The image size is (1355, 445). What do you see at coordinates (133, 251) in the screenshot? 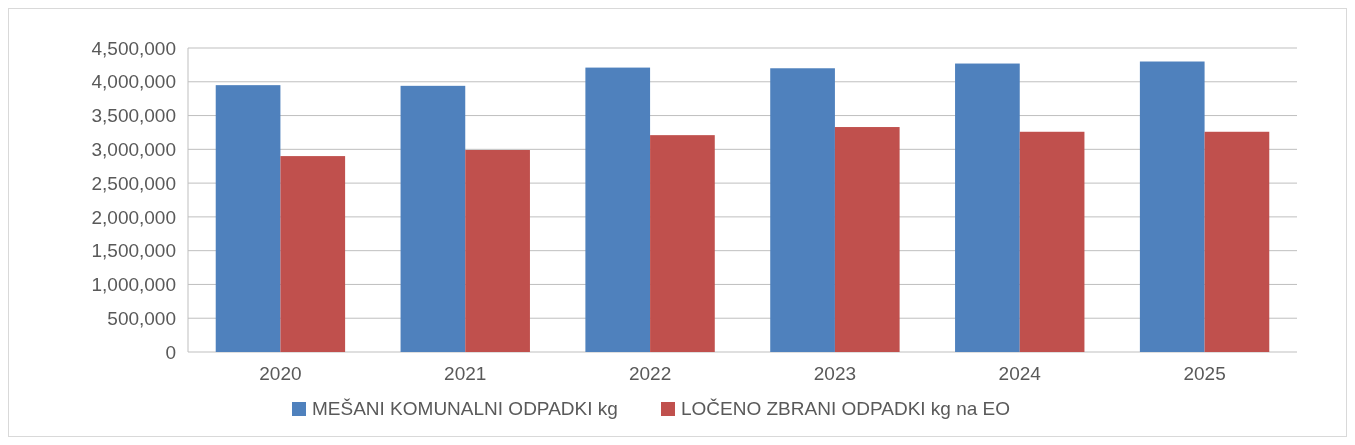
I see `y-tick-label: 1,500,000` at bounding box center [133, 251].